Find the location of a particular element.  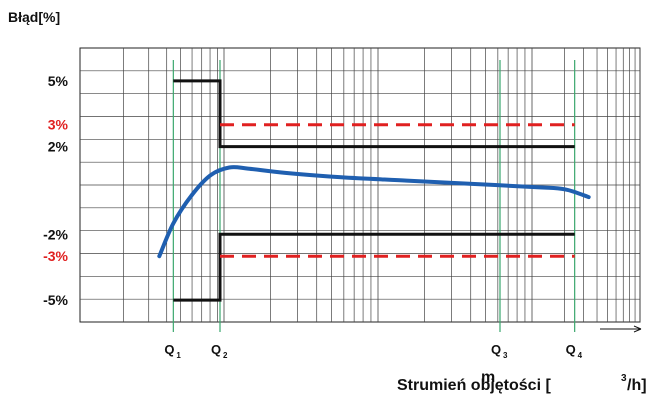

y-axis-label: Błąd[%] is located at coordinates (34, 17).